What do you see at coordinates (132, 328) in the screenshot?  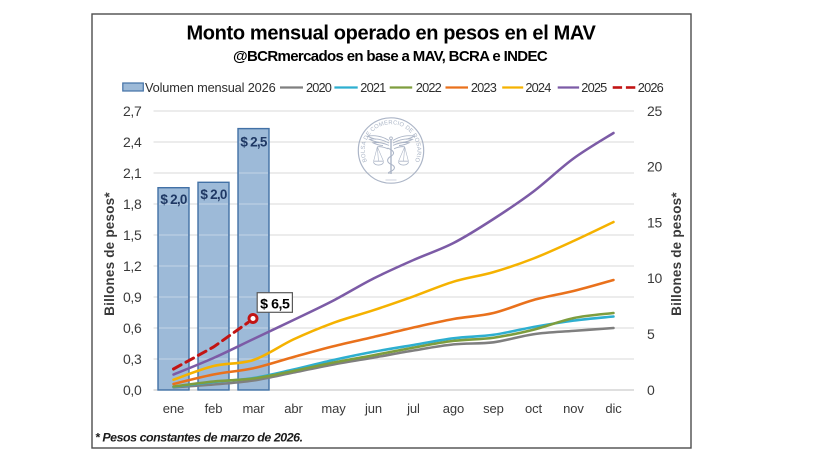 I see `svg-text: 0,6` at bounding box center [132, 328].